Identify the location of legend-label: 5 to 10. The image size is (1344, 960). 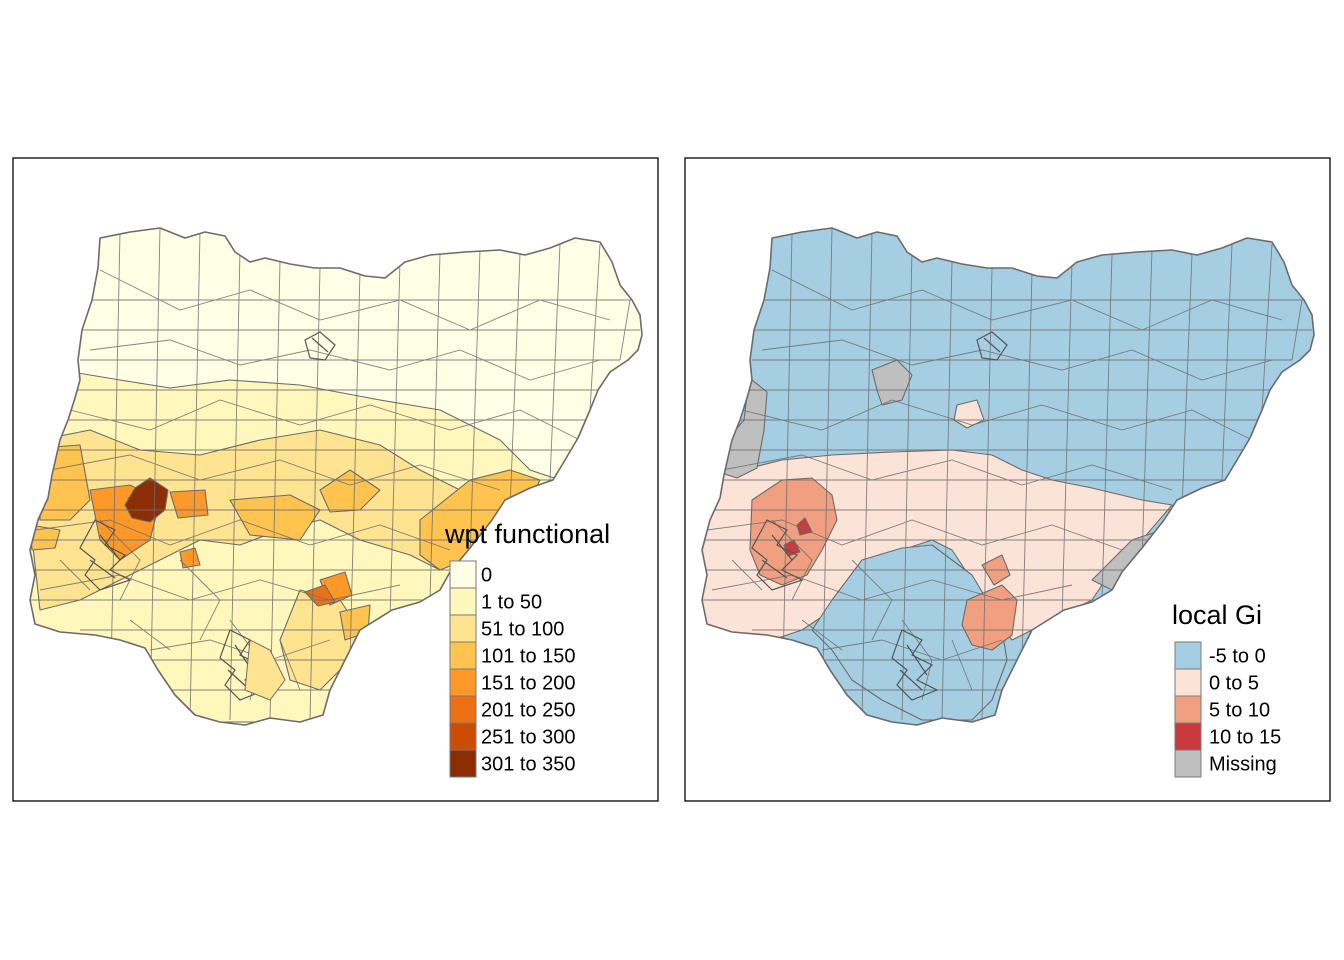
(1239, 711).